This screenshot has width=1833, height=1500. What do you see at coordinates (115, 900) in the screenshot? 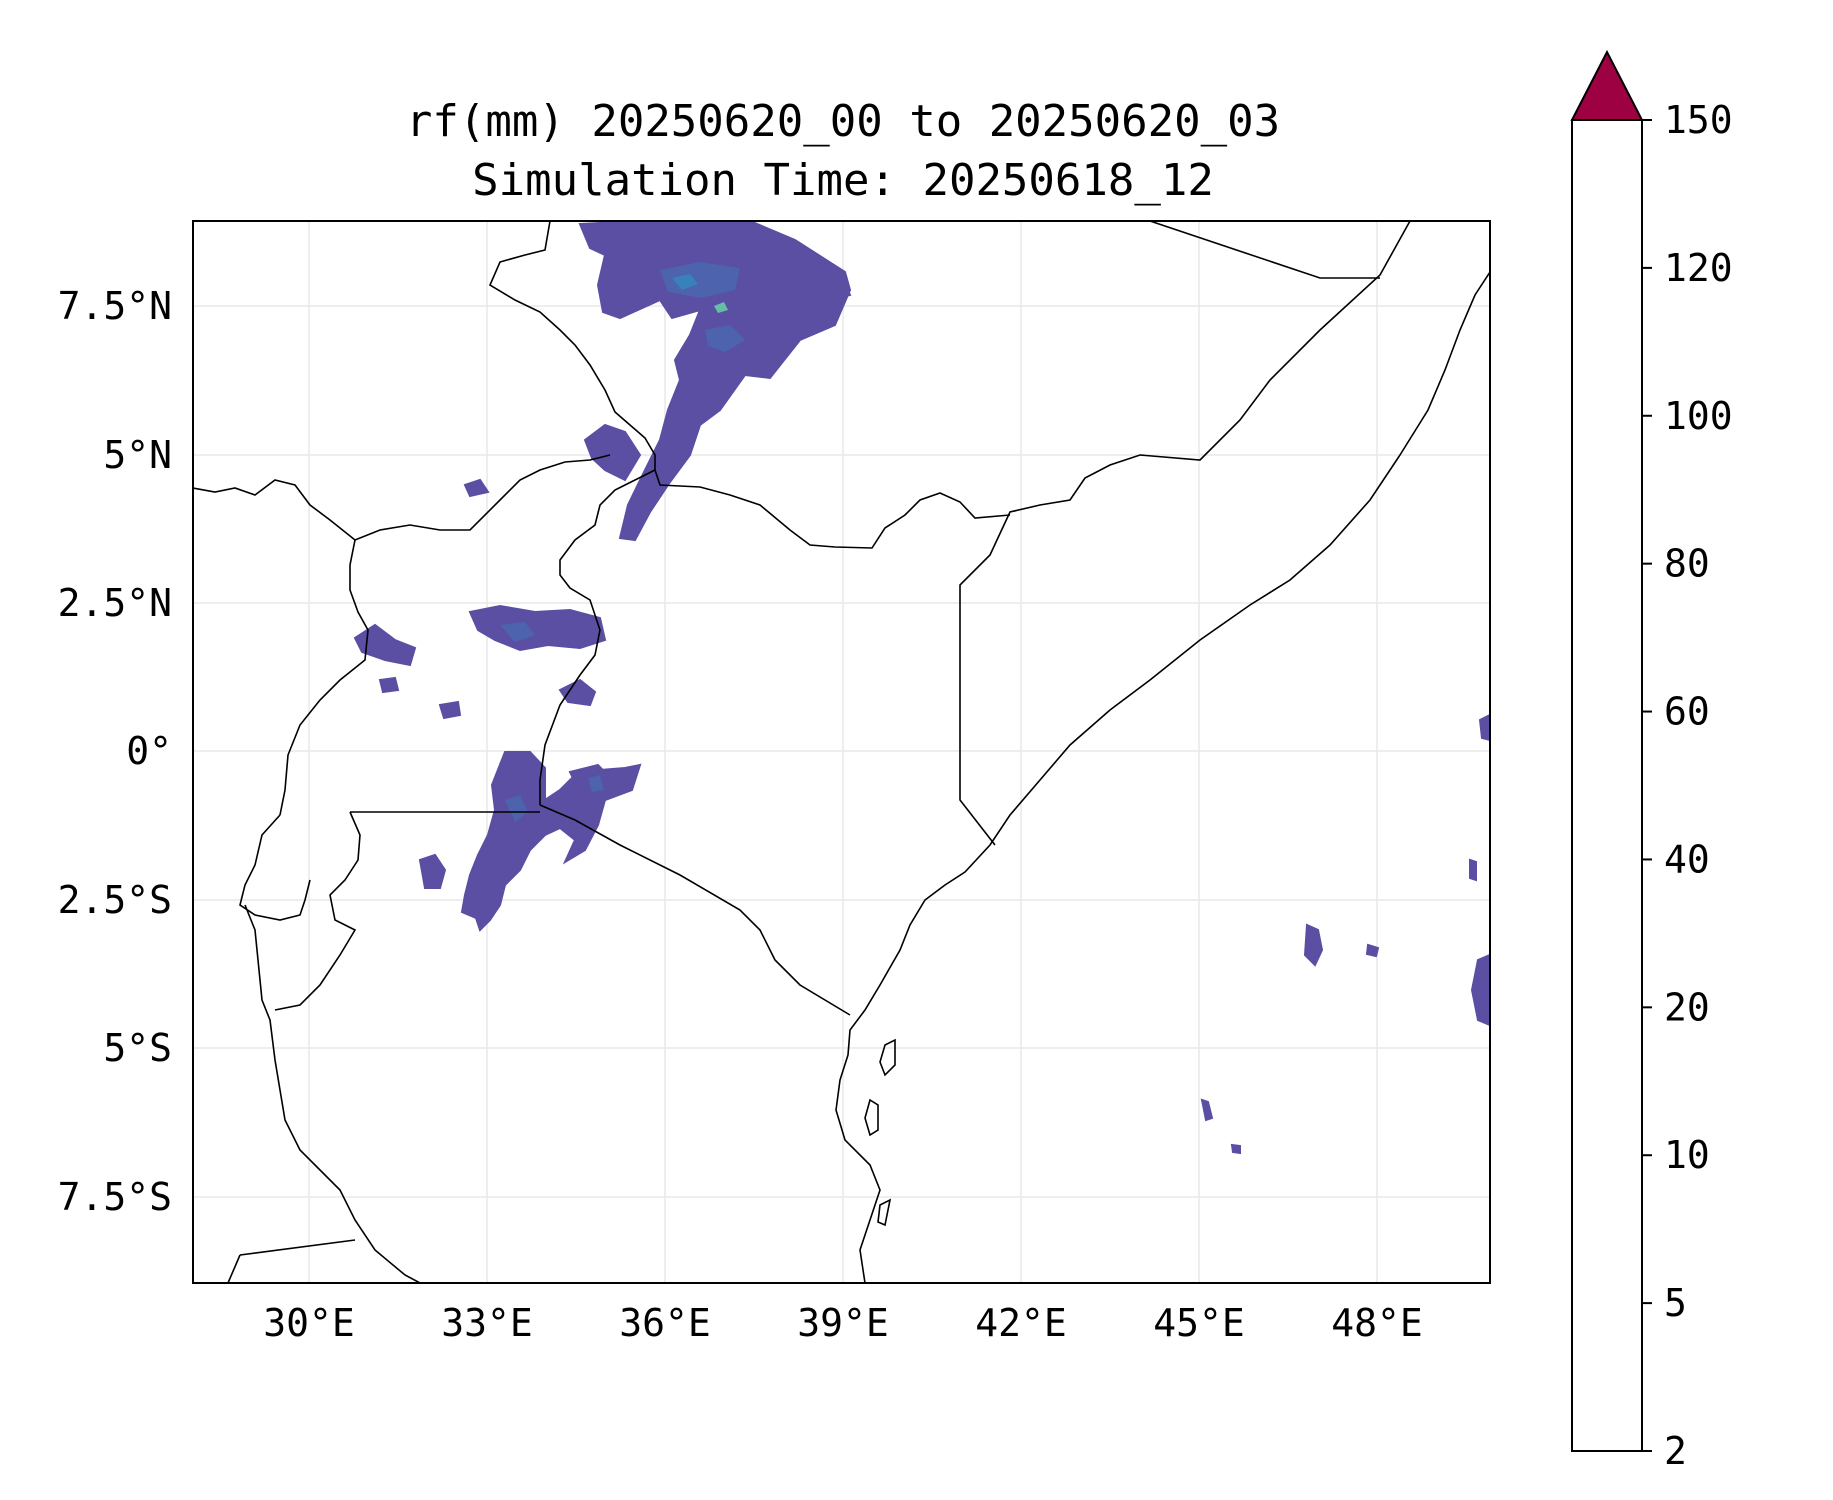
I see `y-tick-label-2-5s: 2.5°S` at bounding box center [115, 900].